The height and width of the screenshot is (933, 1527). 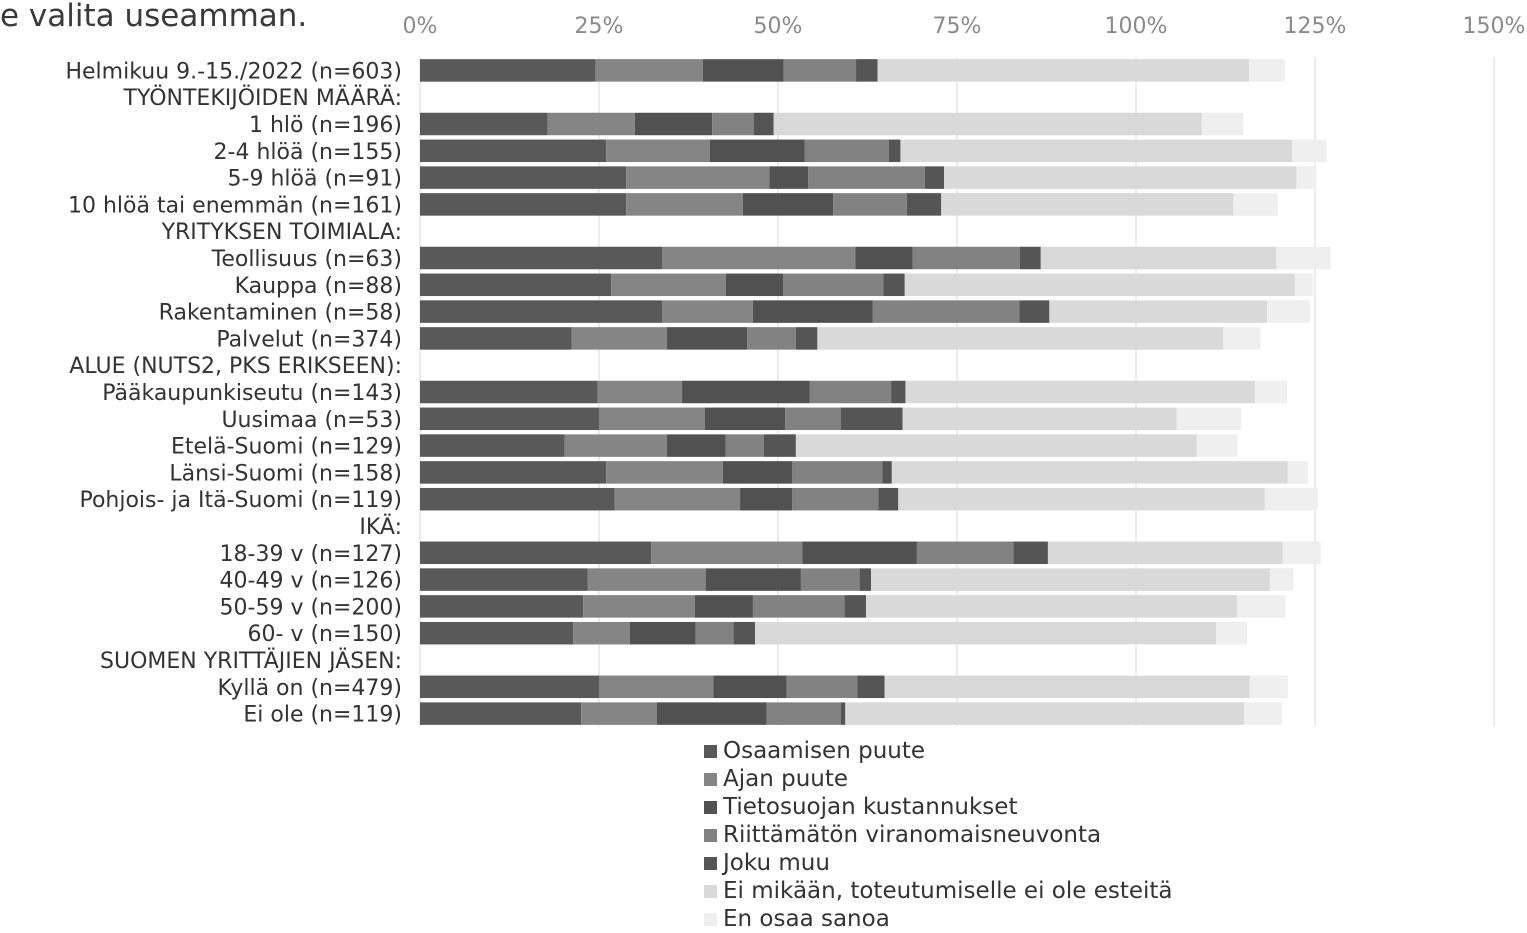 I want to click on y-category-label: TYÖNTEKIJÖIDEN MÄÄRÄ:, so click(x=262, y=98).